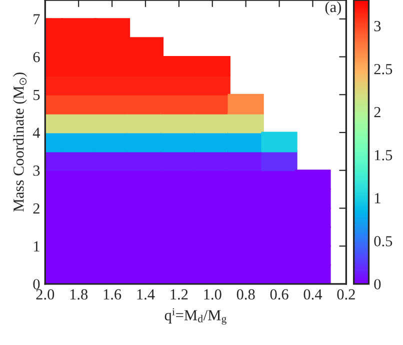 This screenshot has width=403, height=345. Describe the element at coordinates (383, 155) in the screenshot. I see `color-bar-label: 1.5` at that location.